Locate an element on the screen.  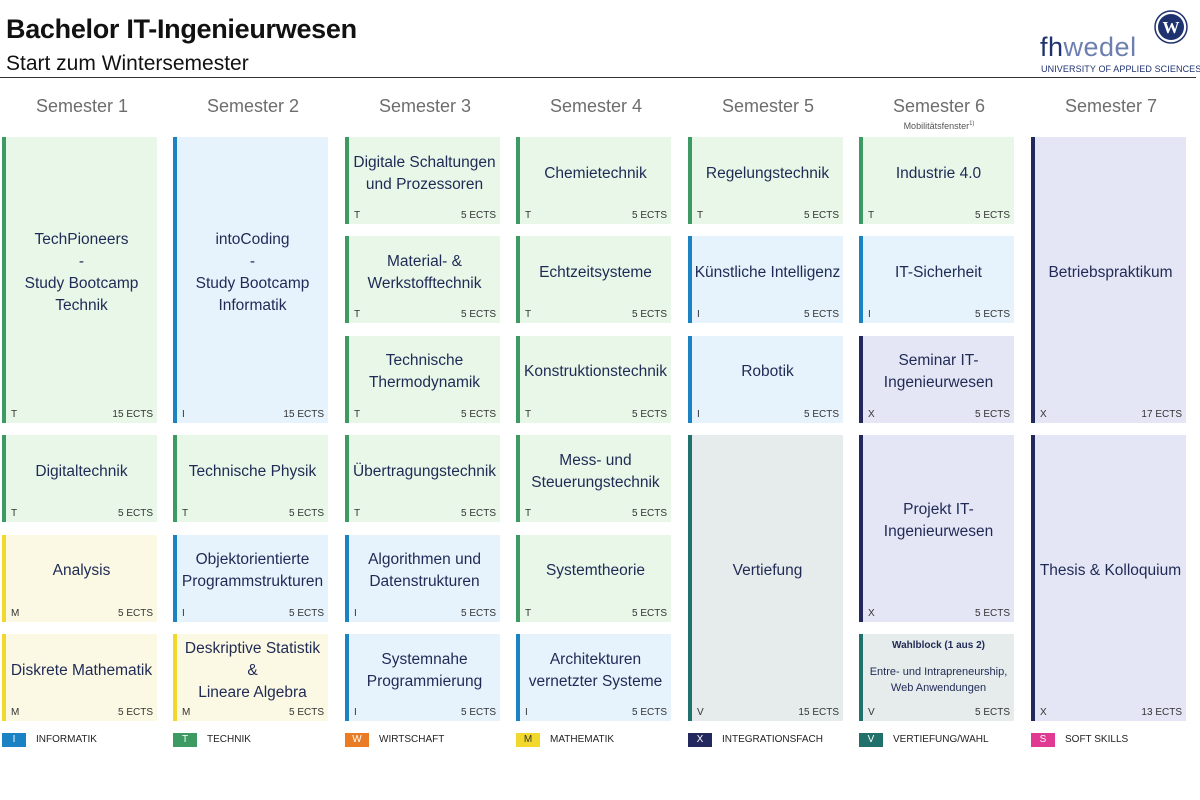
module-card: Regelungstechnik T 5 ECTS is located at coordinates (765, 180).